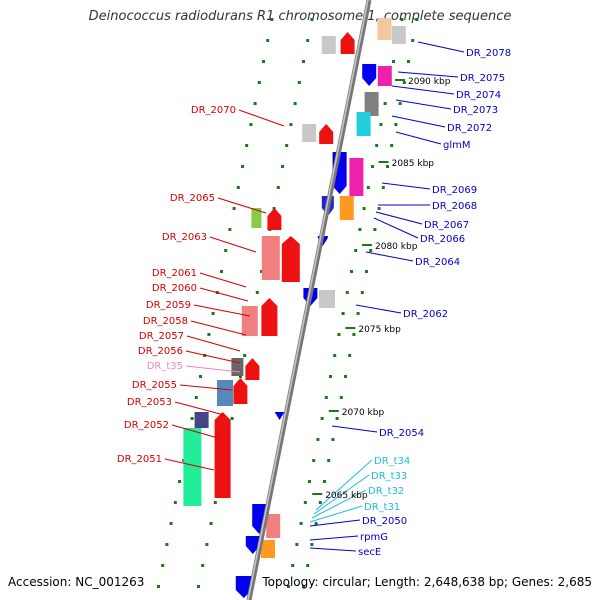  Describe the element at coordinates (168, 305) in the screenshot. I see `label-dr_2059: DR_2059` at that location.